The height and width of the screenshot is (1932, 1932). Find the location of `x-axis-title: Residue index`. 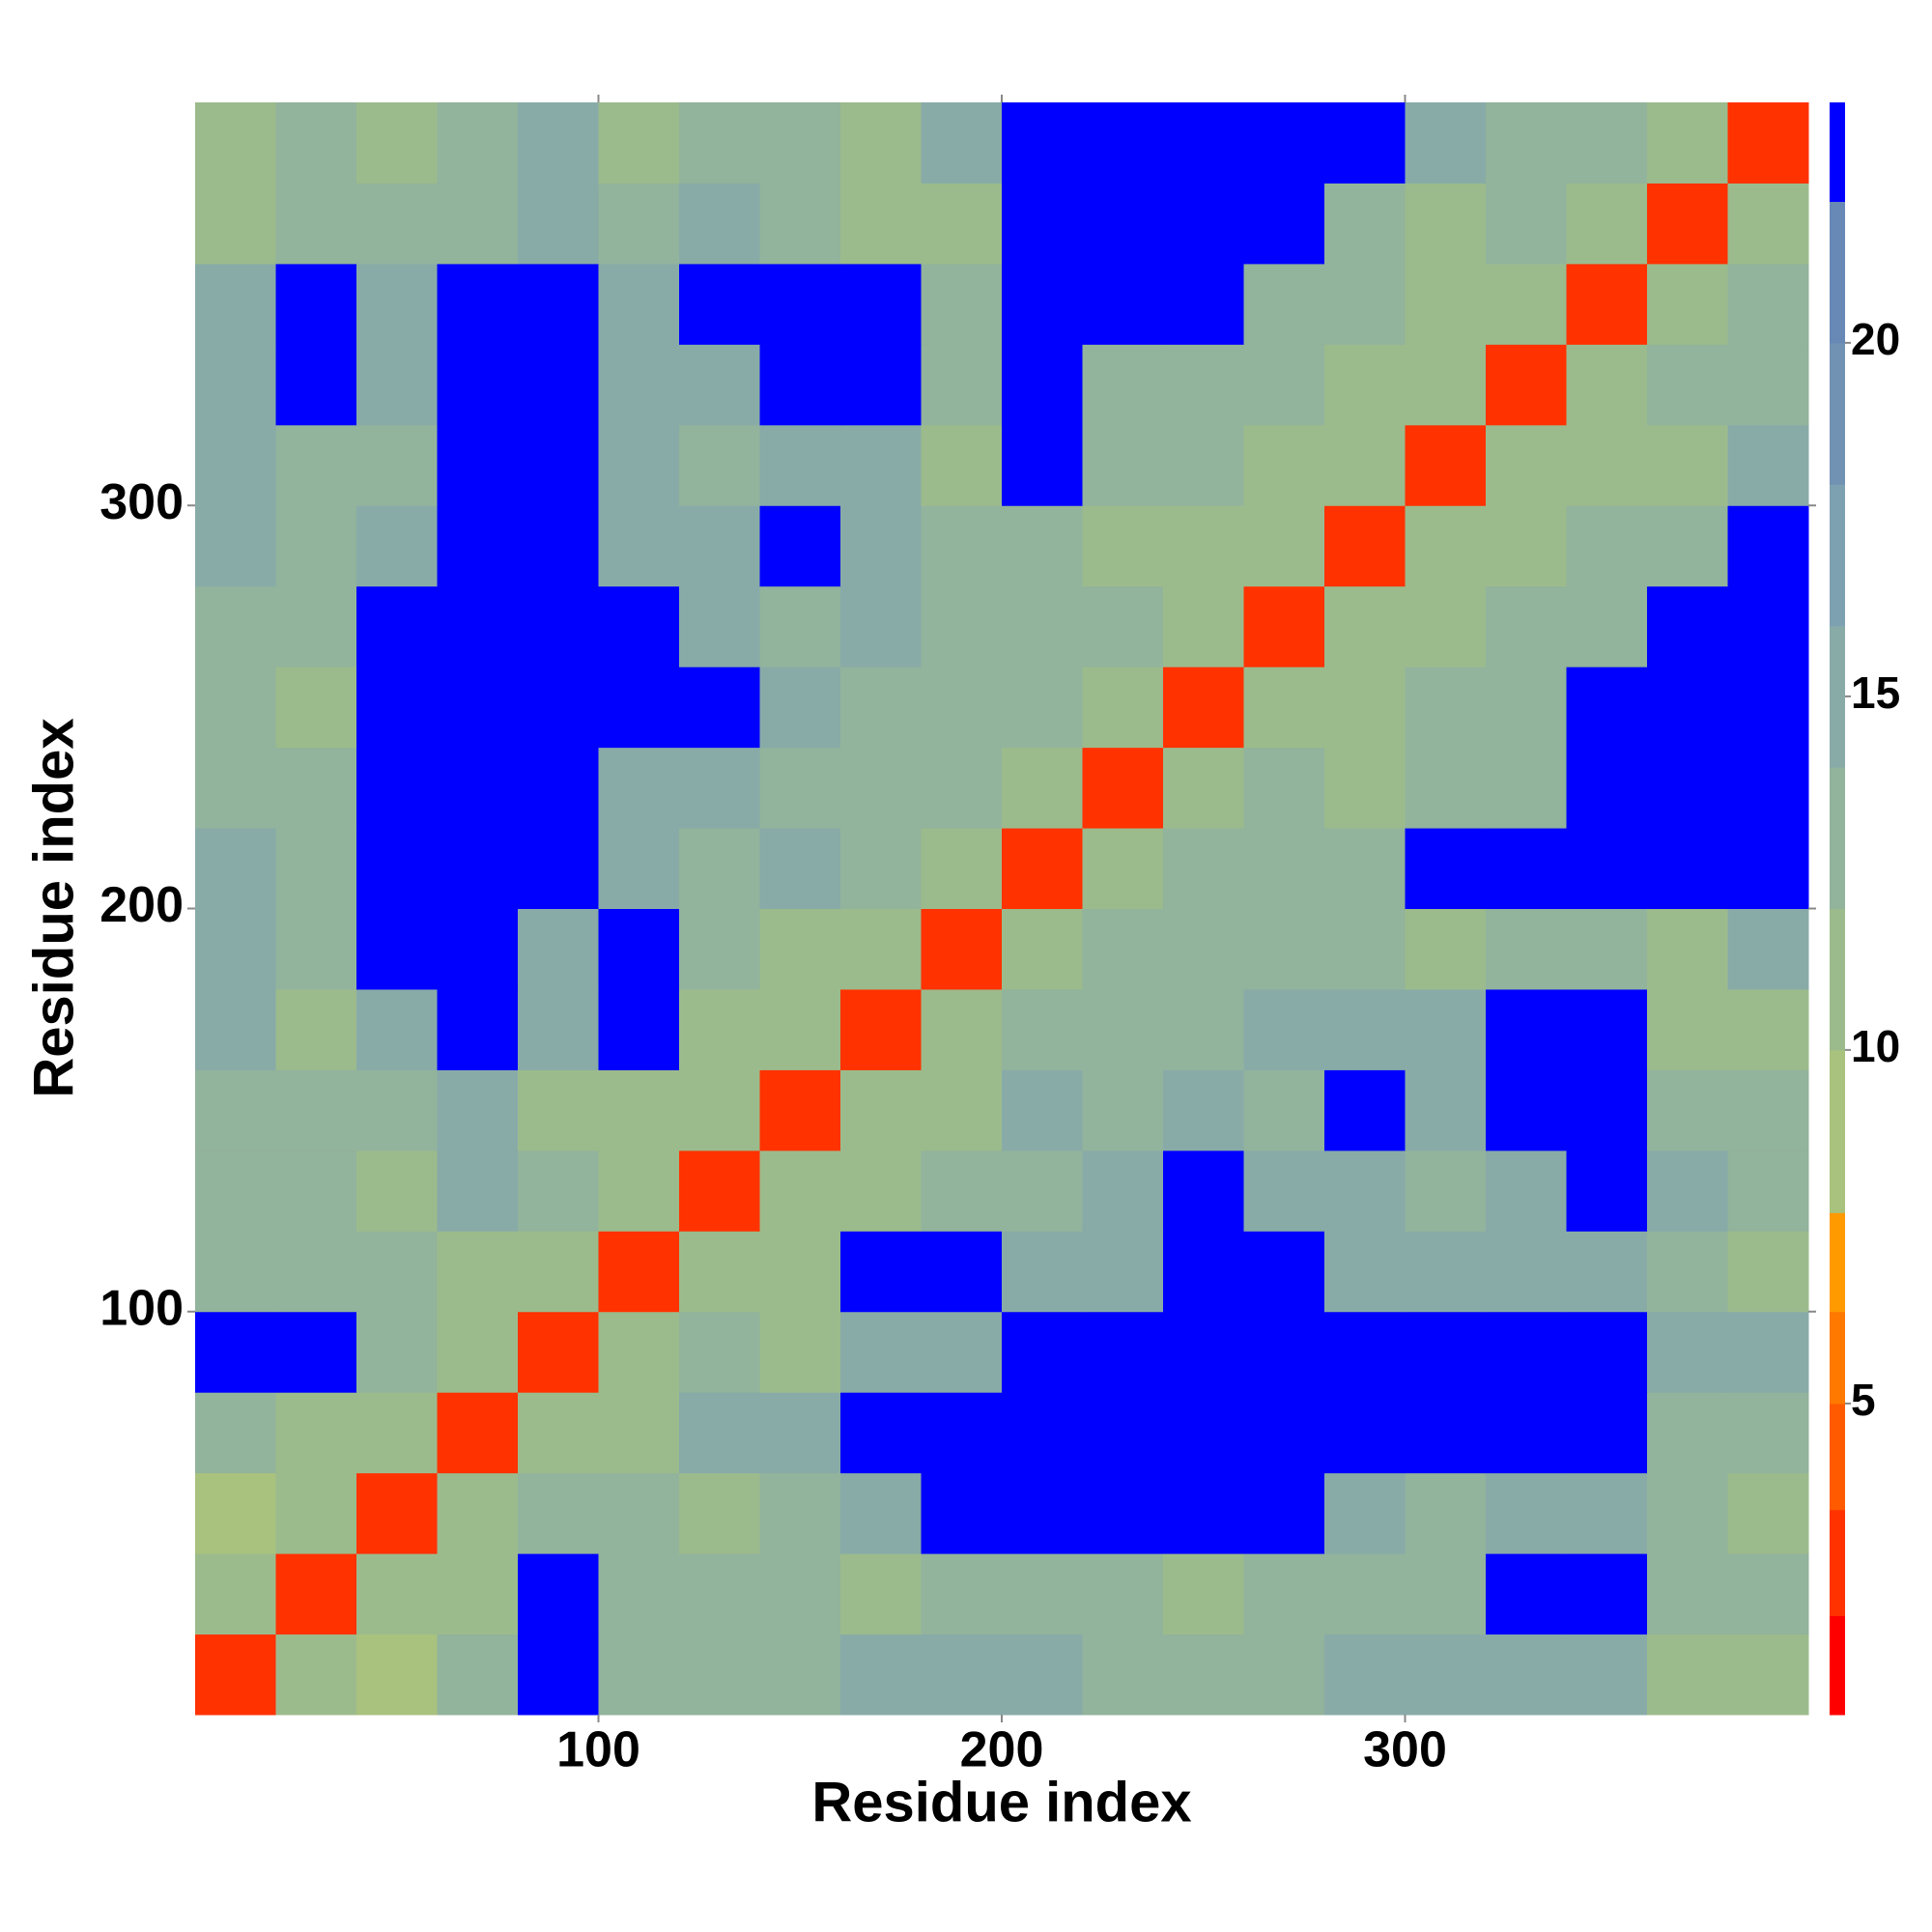

x-axis-title: Residue index is located at coordinates (1001, 1802).